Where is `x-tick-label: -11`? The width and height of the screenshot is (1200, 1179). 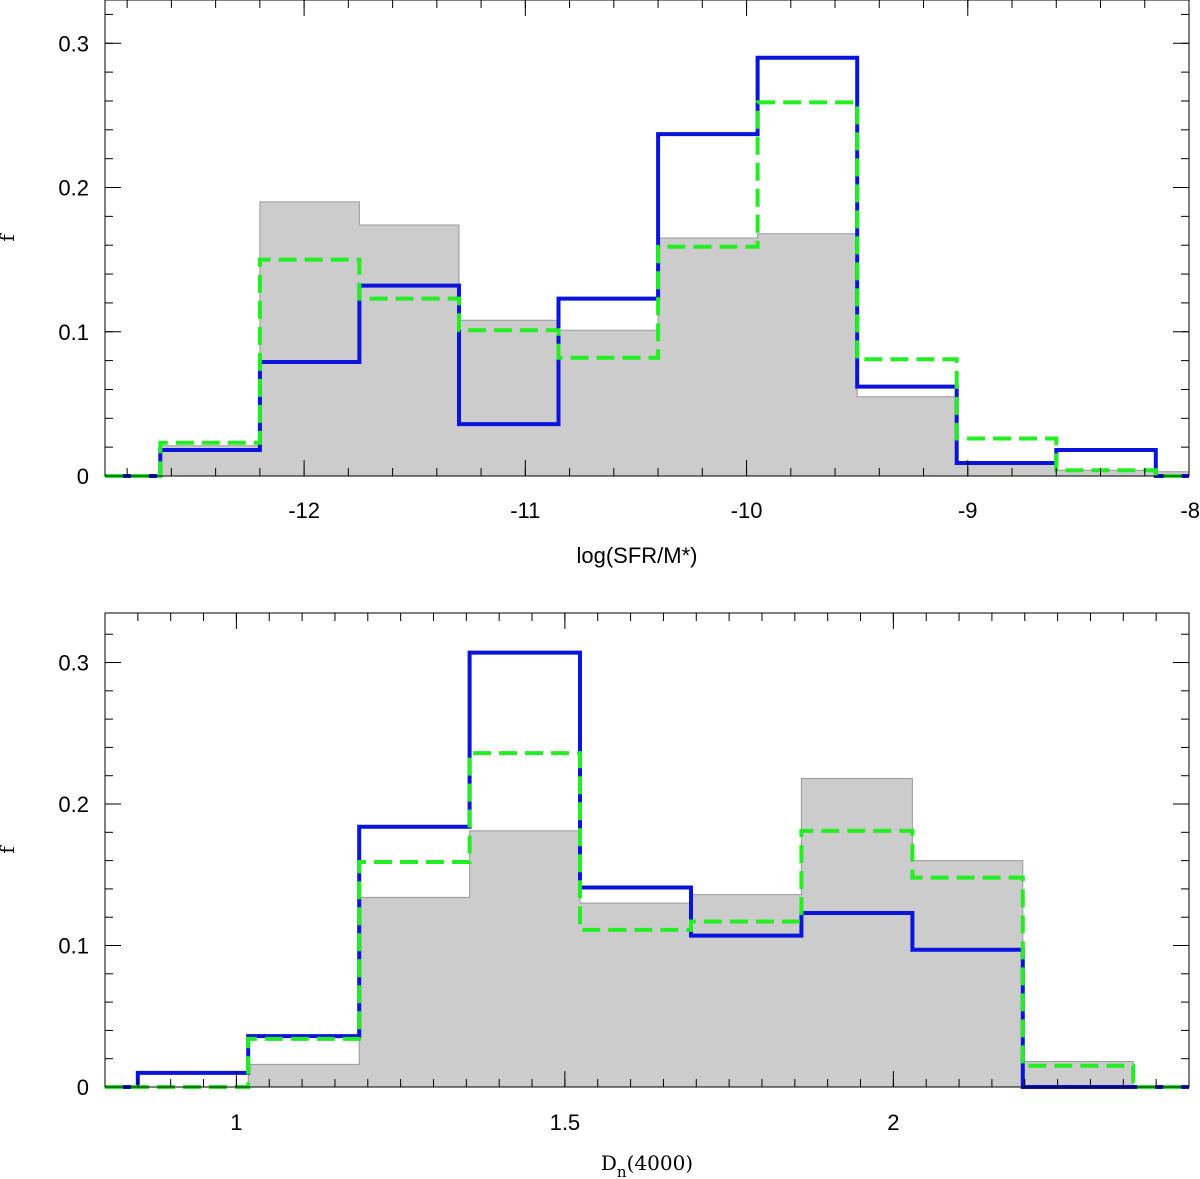 x-tick-label: -11 is located at coordinates (525, 510).